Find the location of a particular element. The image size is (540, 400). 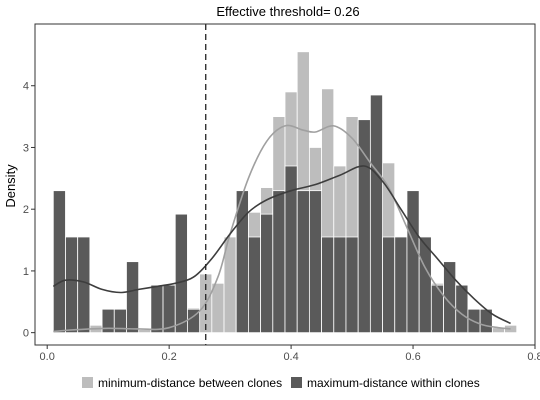

y-axis-title: Density is located at coordinates (10, 186).